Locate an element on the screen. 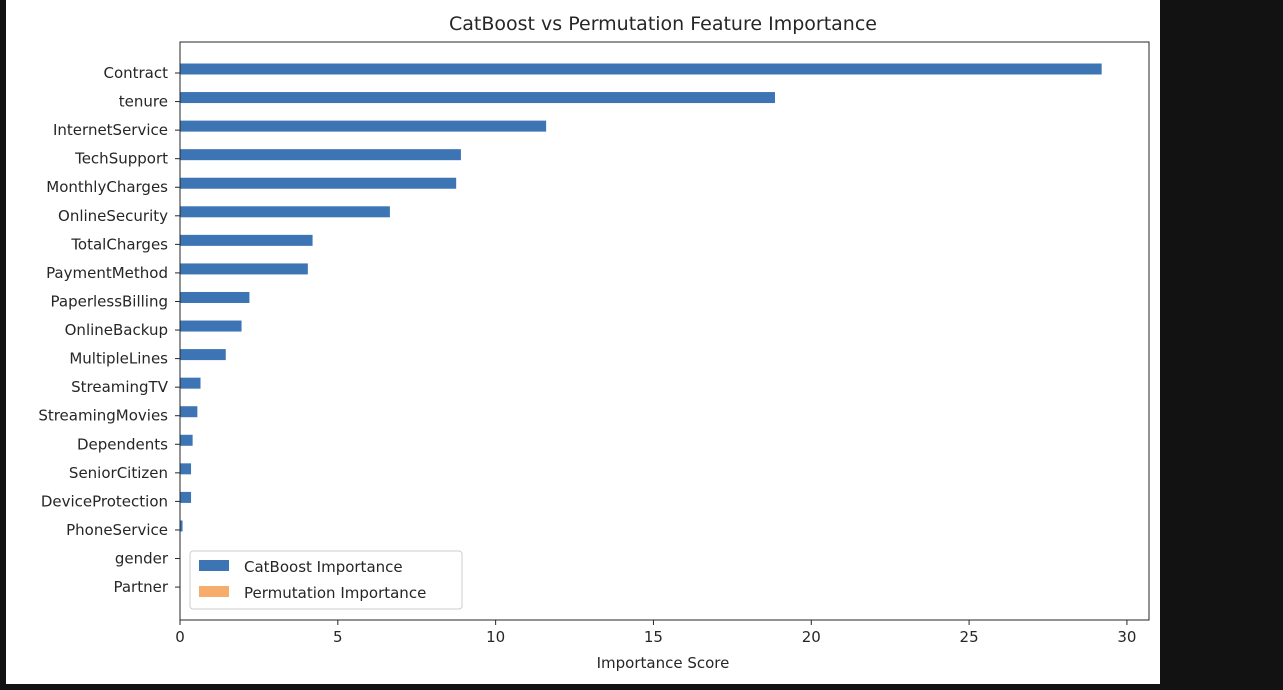 Image resolution: width=1283 pixels, height=690 pixels. x-tick-label: 20 is located at coordinates (811, 637).